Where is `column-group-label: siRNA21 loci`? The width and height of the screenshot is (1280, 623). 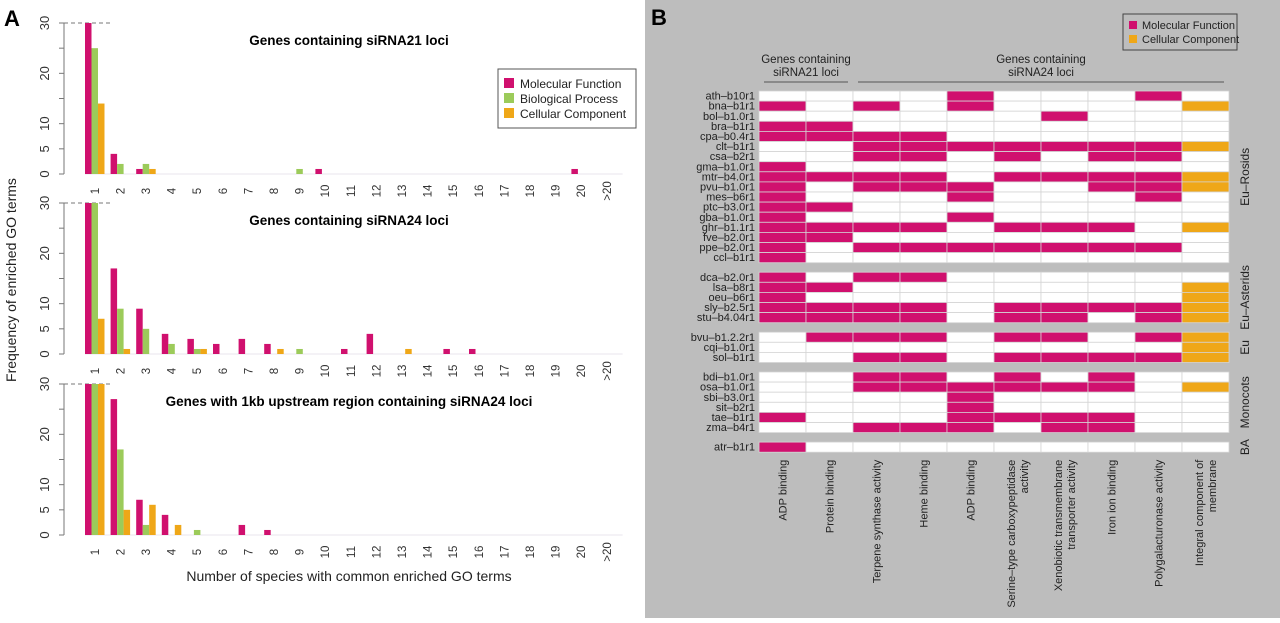
column-group-label: siRNA21 loci is located at coordinates (806, 73).